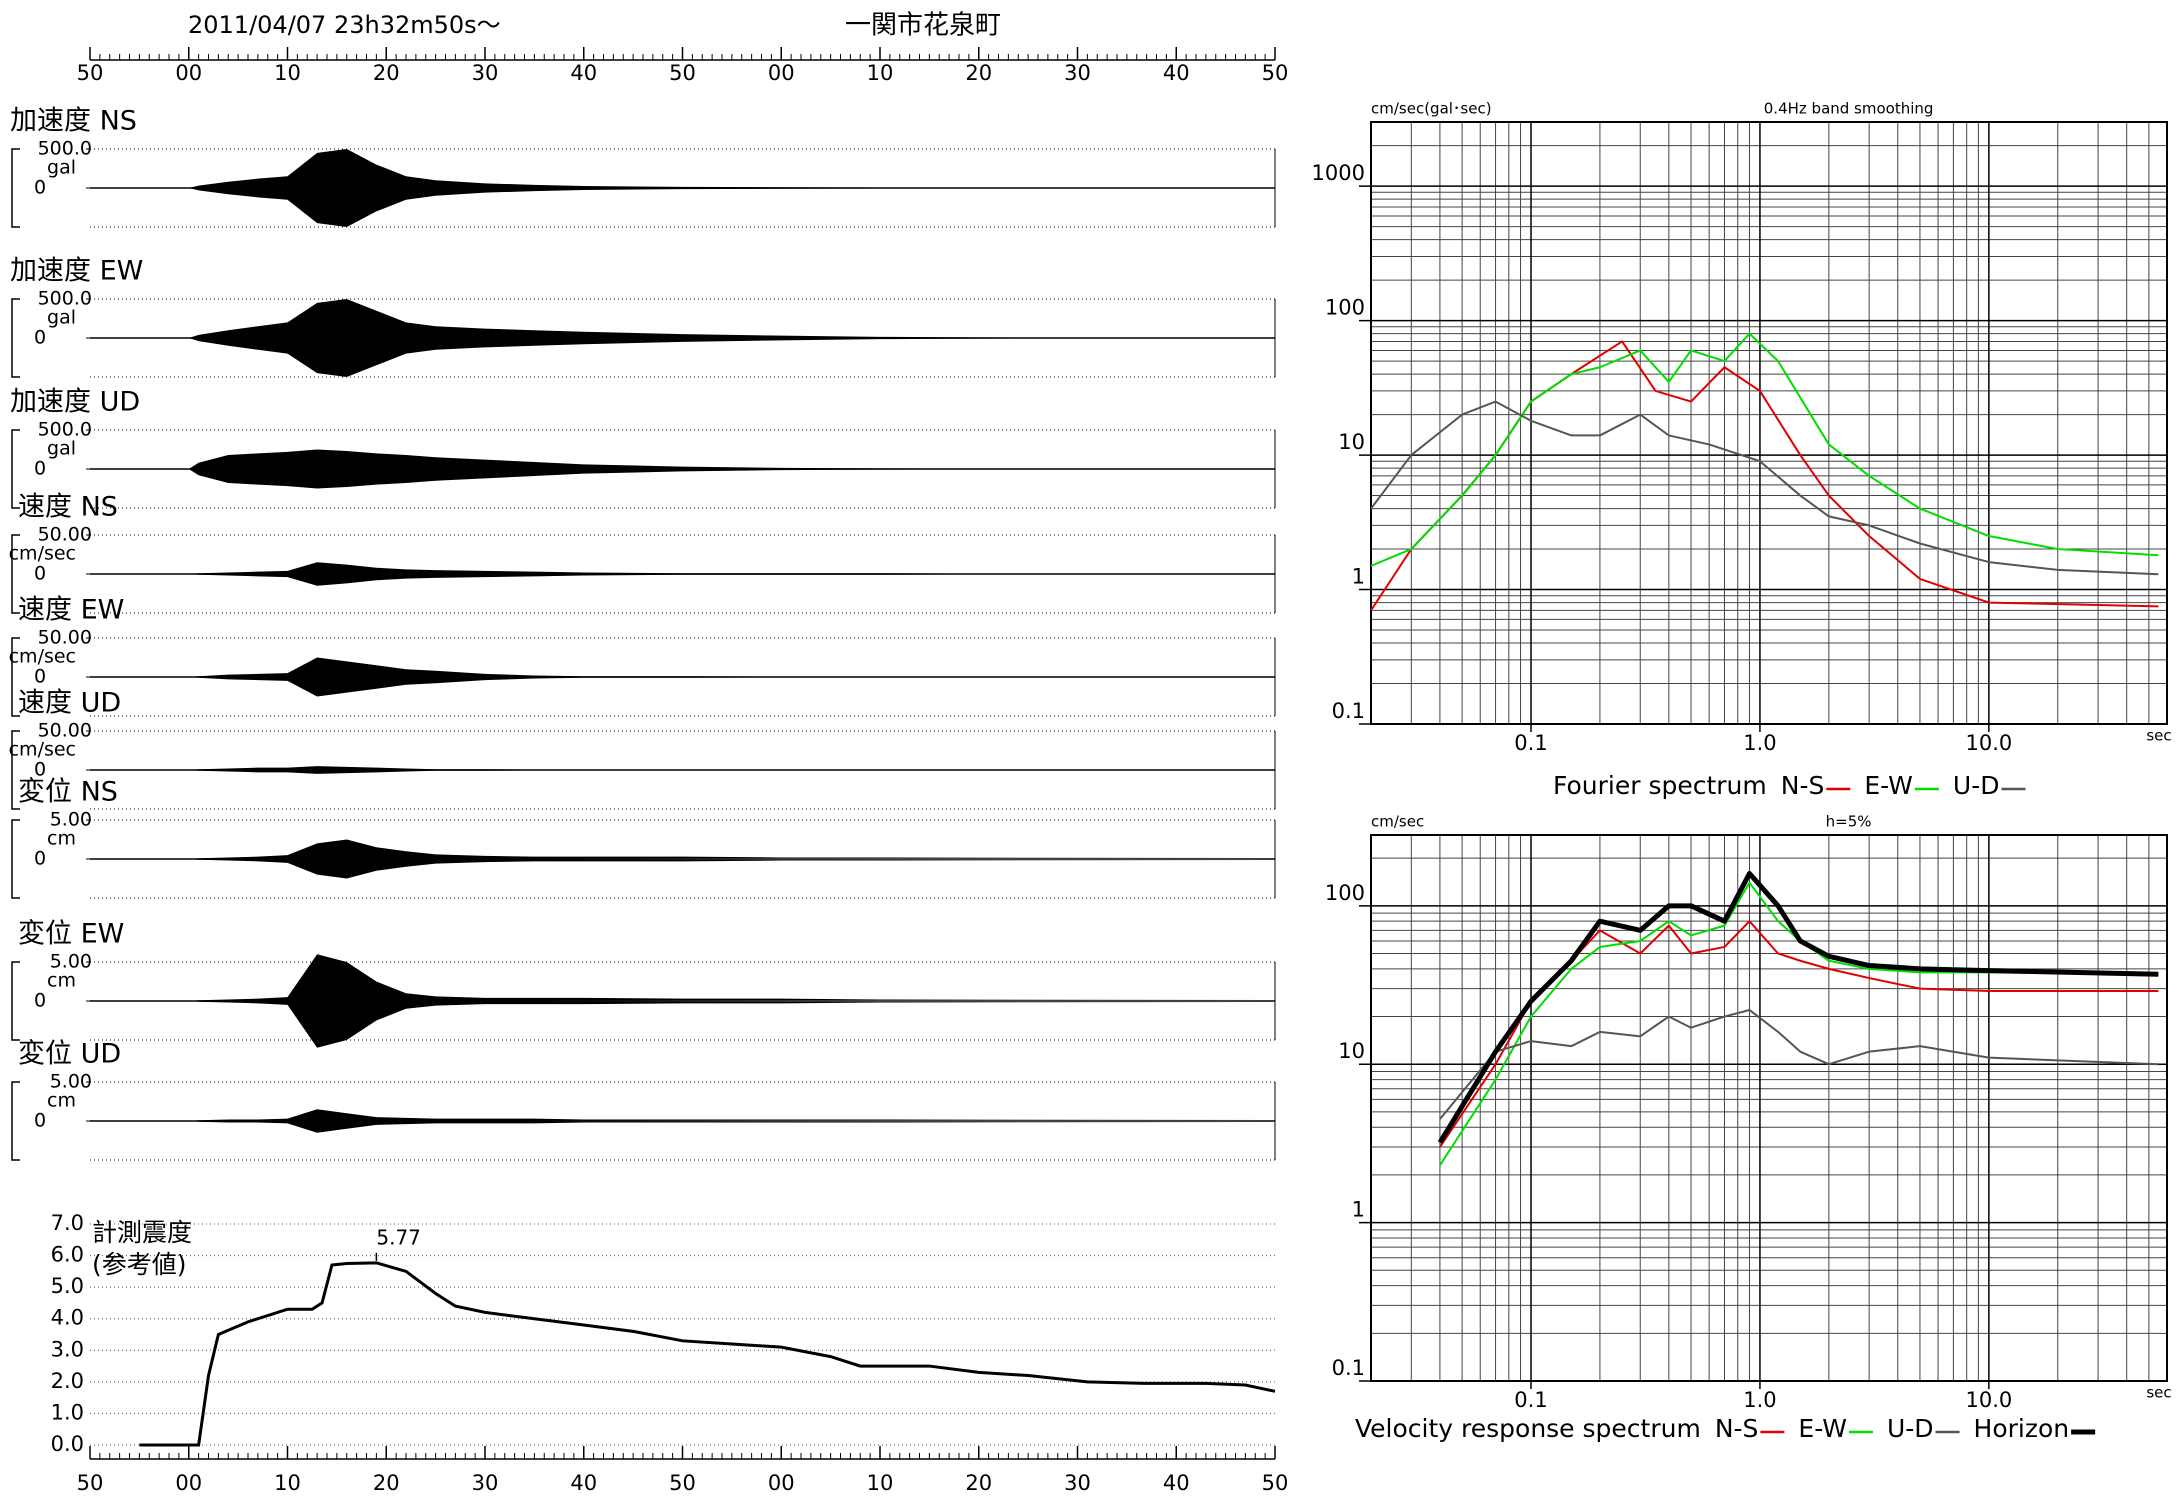 This screenshot has width=2182, height=1503. I want to click on unit-label: gal, so click(61, 168).